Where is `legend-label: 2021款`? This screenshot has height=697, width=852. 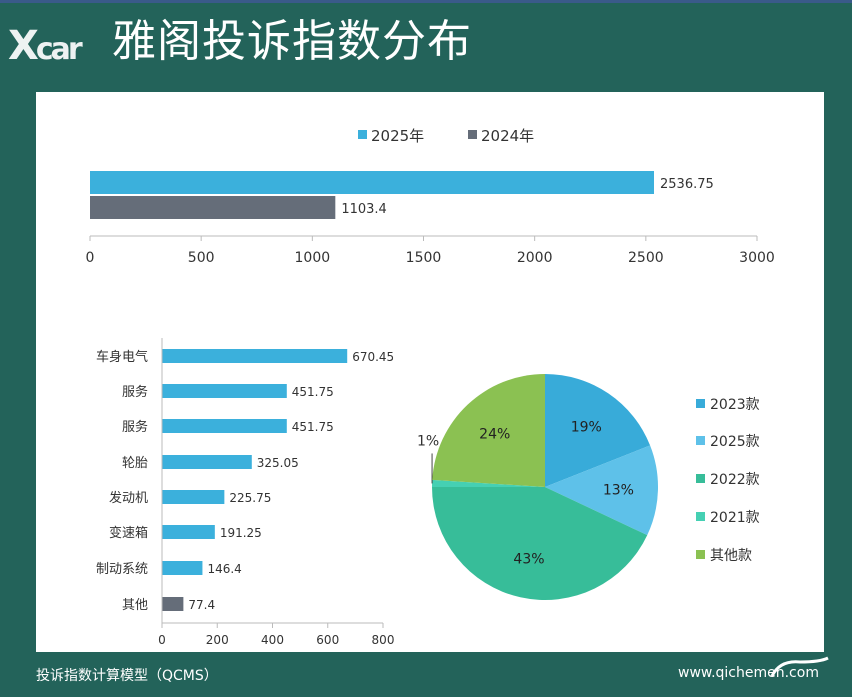
legend-label: 2021款 is located at coordinates (735, 518).